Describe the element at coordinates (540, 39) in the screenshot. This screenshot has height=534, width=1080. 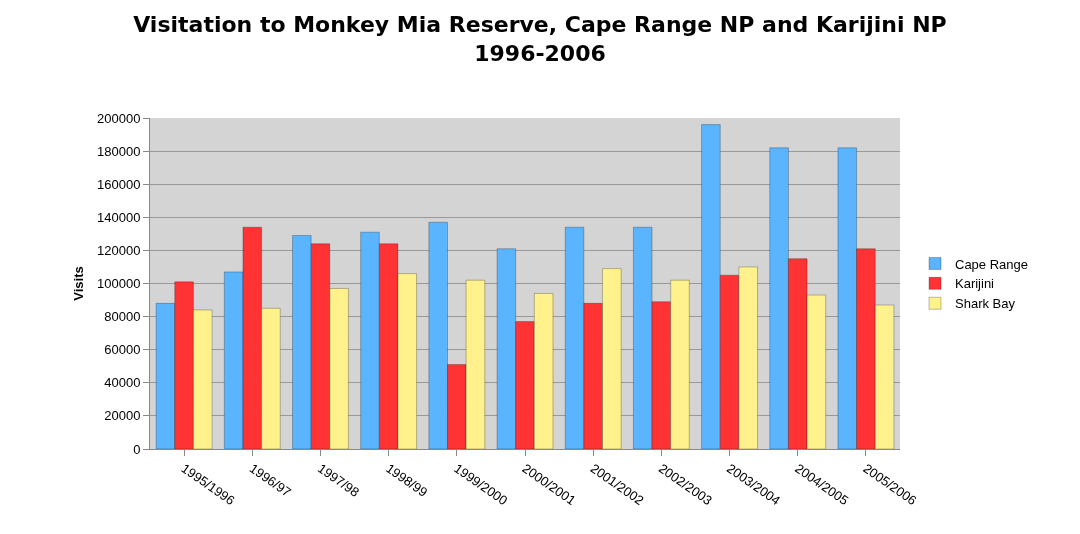
I see `chart-title: Visitation to Monkey Mia Reserve, Cape Range NP and Karijini NP 1996-2006` at that location.